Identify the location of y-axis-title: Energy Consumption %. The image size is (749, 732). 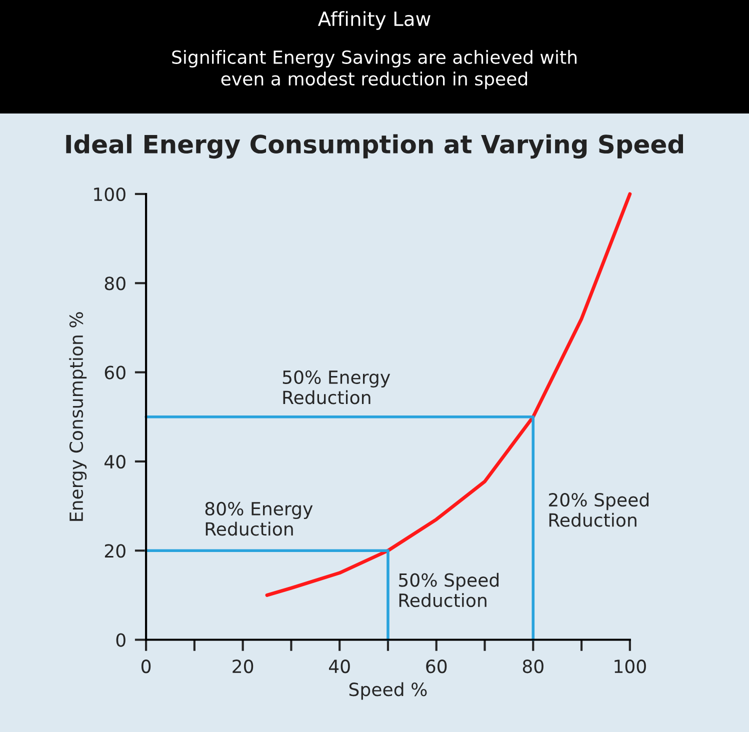
(78, 416).